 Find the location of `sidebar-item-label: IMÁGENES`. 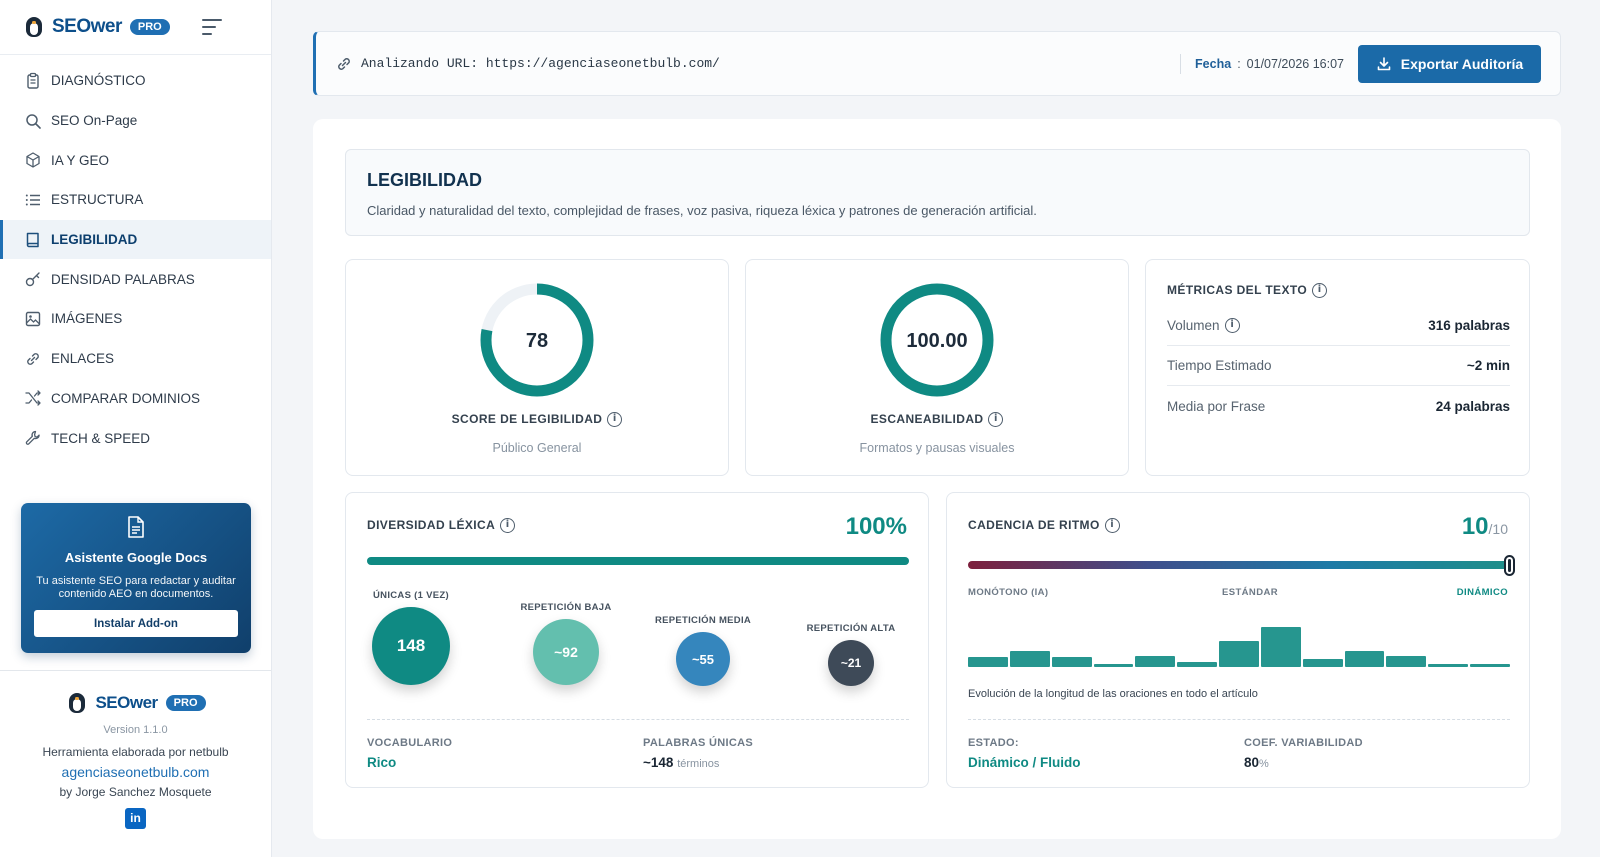

sidebar-item-label: IMÁGENES is located at coordinates (87, 319).